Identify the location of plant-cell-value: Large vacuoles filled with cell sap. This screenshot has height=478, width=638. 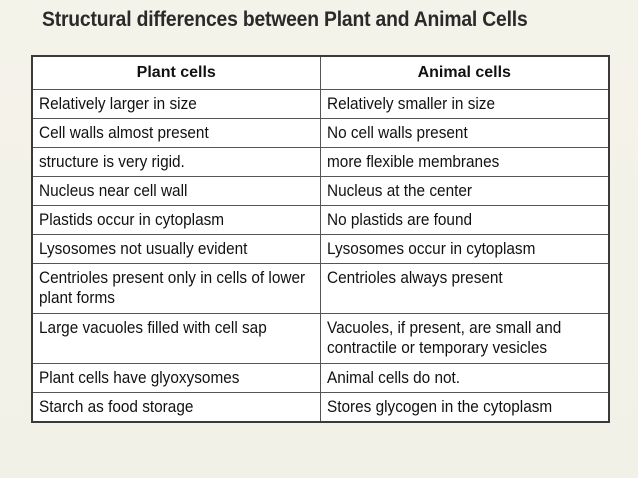
(176, 338).